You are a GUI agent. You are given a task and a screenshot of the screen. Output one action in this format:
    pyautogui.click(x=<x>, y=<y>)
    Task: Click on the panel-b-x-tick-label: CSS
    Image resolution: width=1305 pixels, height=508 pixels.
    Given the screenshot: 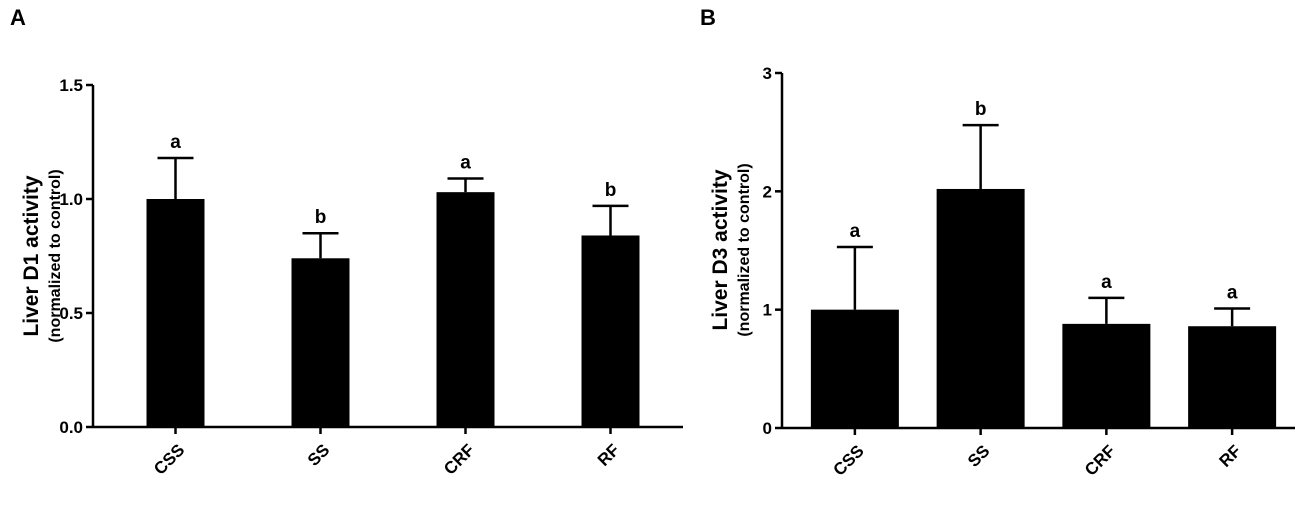 What is the action you would take?
    pyautogui.click(x=849, y=460)
    